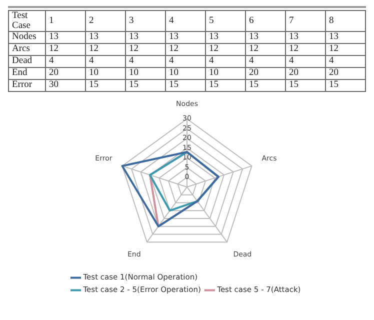 This screenshot has height=320, width=374. I want to click on x-tick-label: 1, so click(65, 21).